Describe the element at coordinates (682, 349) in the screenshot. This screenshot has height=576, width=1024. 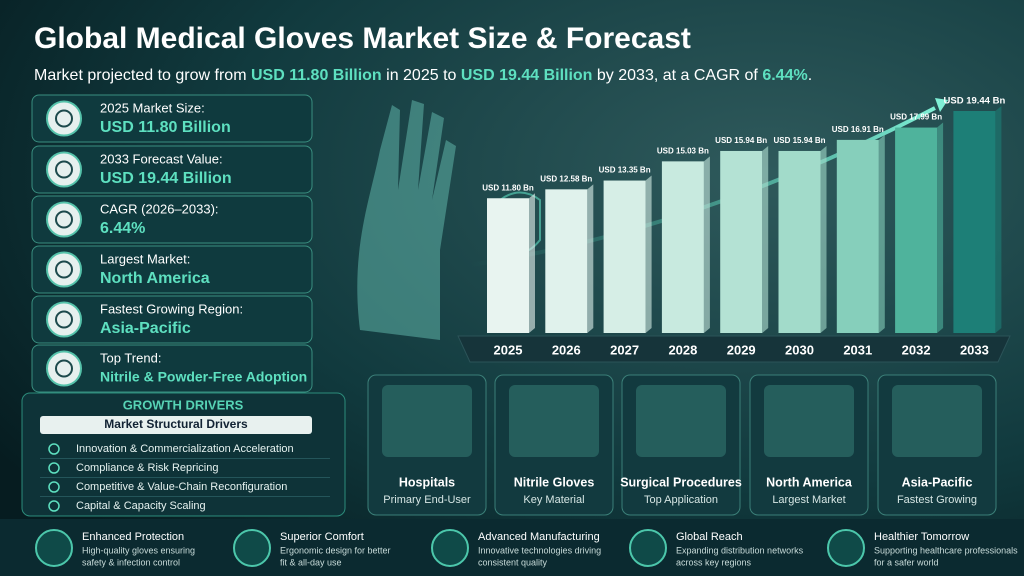
I see `x-tick-label: 2028` at that location.